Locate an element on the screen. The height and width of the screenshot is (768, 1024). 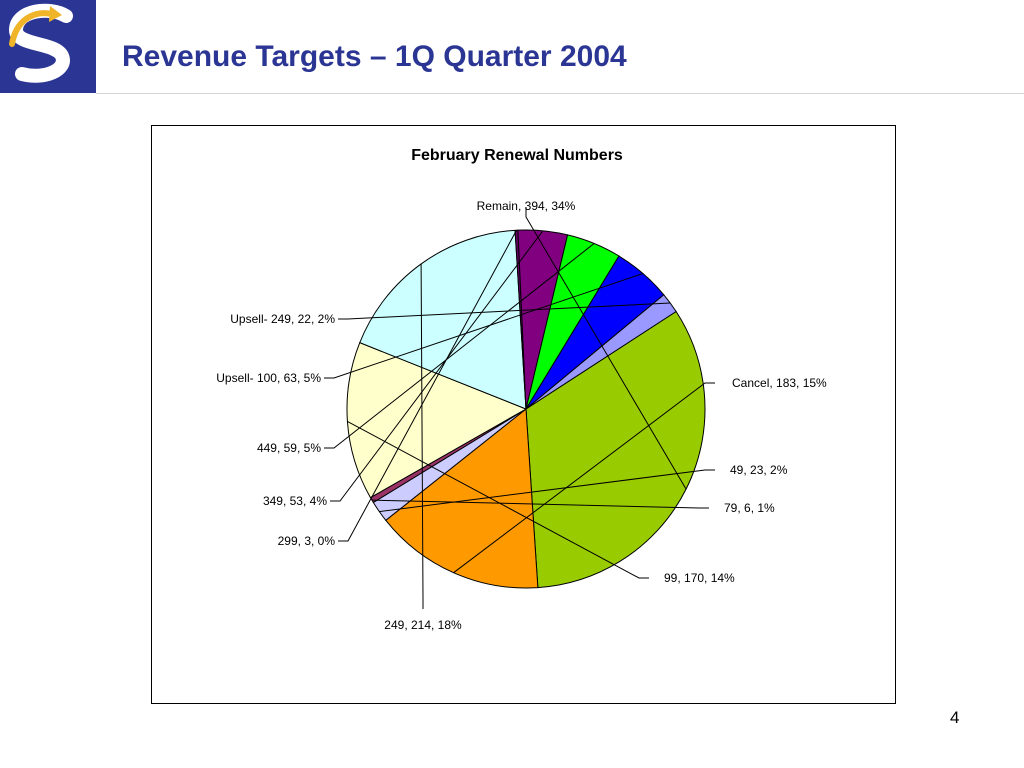
slice-label-0: Remain, 394, 34% is located at coordinates (526, 206).